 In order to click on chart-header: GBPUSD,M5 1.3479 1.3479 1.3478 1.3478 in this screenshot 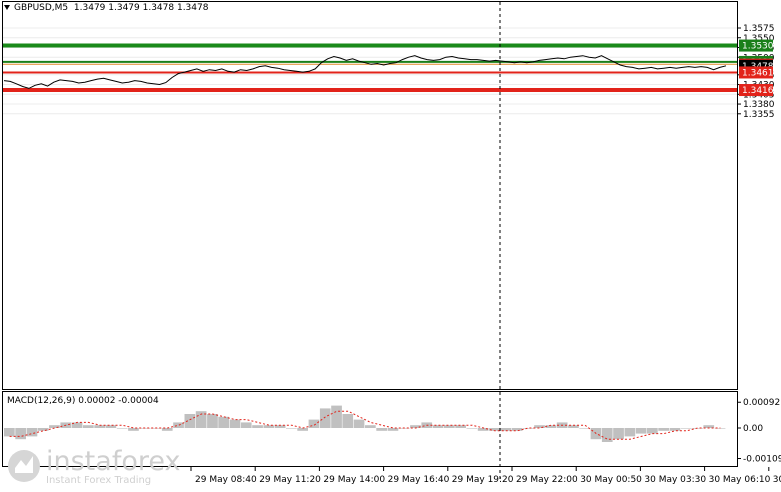, I will do `click(106, 8)`.